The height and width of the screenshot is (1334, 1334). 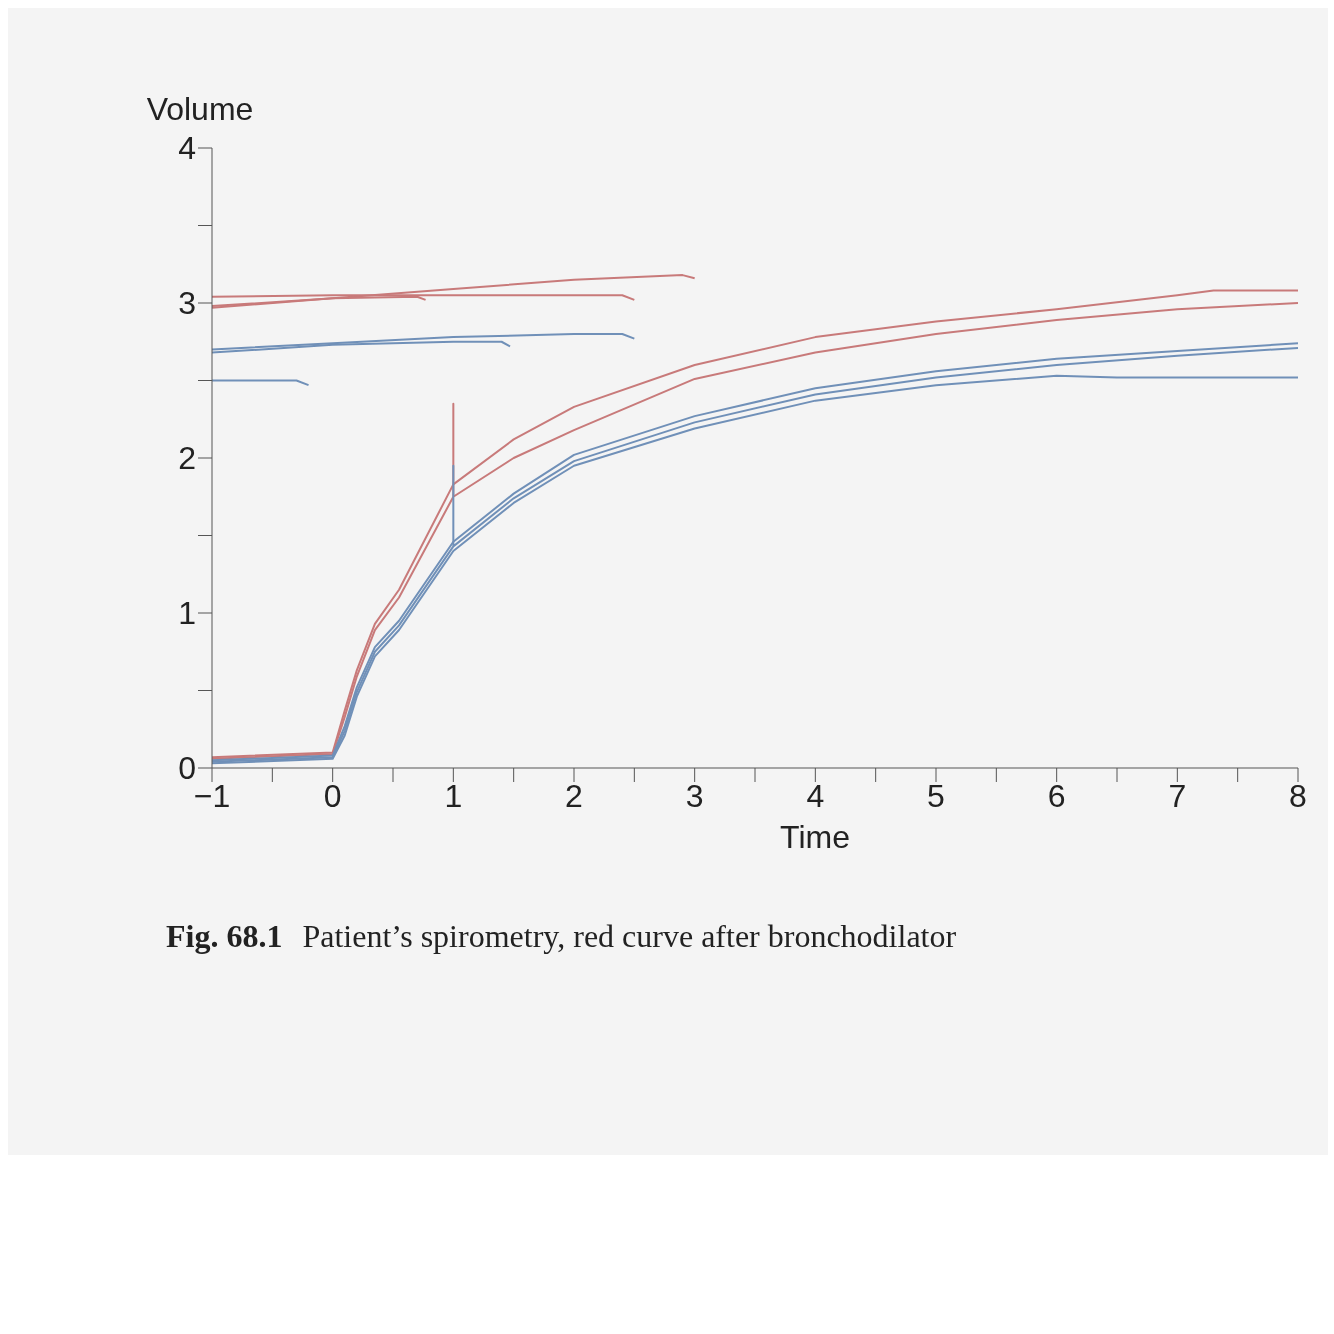 I want to click on y-tick-label: 2, so click(x=187, y=458).